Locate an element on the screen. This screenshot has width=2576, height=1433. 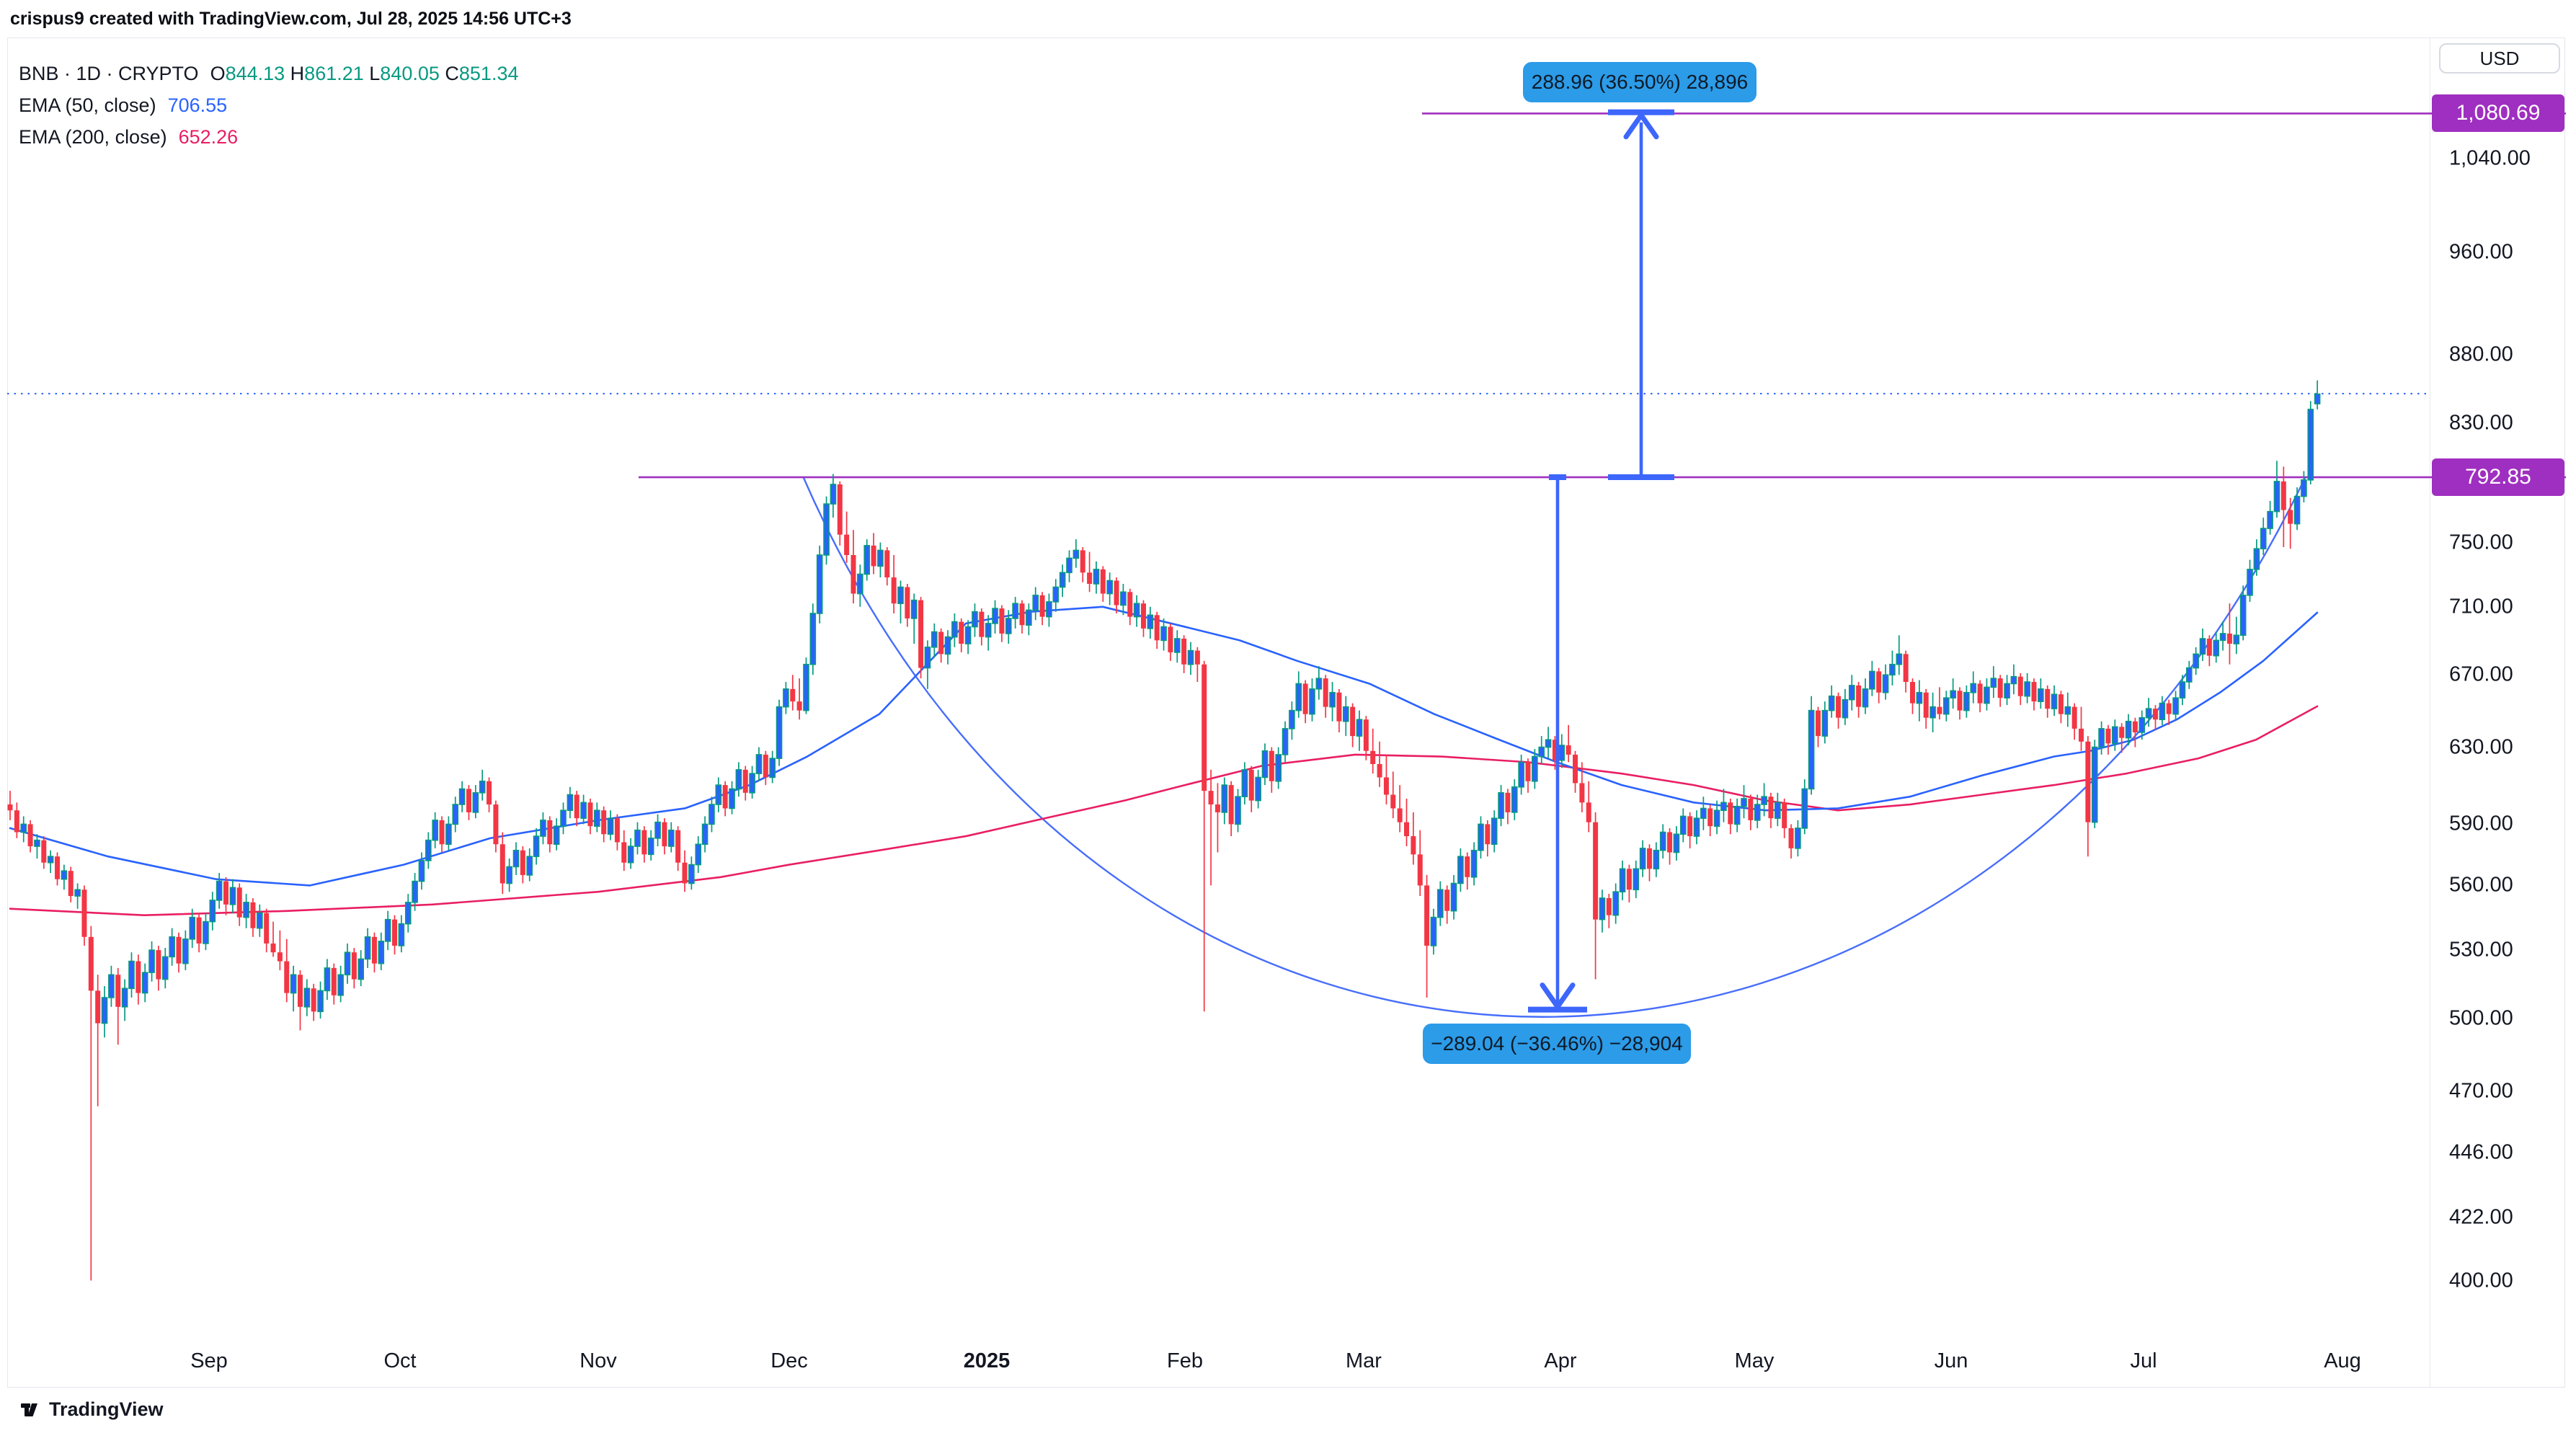
attribution: TradingView is located at coordinates (92, 1409).